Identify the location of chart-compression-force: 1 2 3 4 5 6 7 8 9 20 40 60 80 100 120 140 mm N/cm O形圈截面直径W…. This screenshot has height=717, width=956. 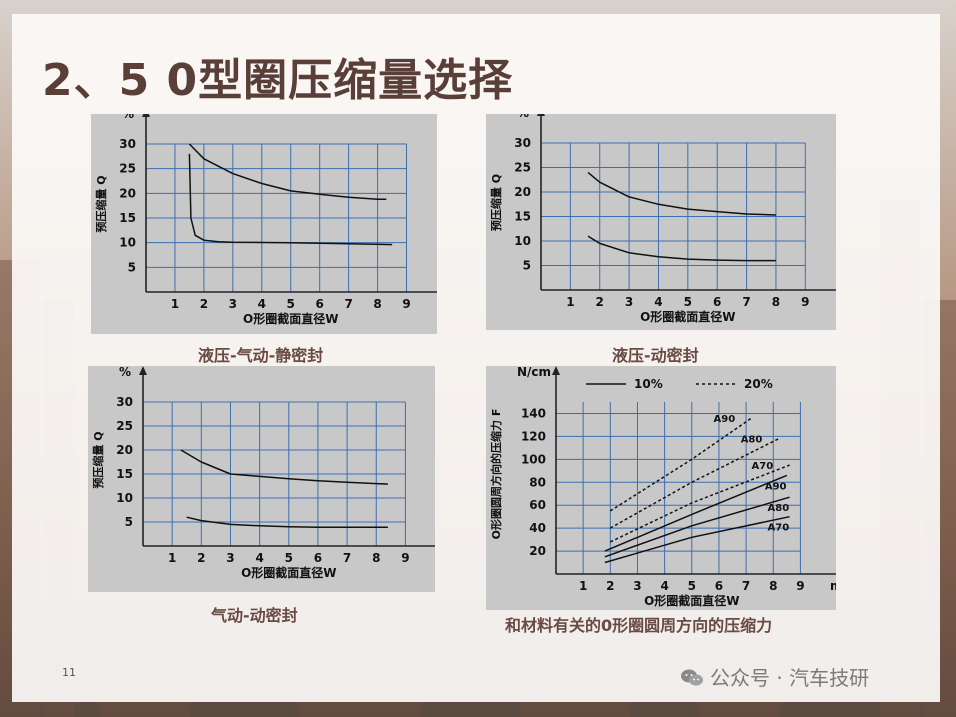
(662, 487).